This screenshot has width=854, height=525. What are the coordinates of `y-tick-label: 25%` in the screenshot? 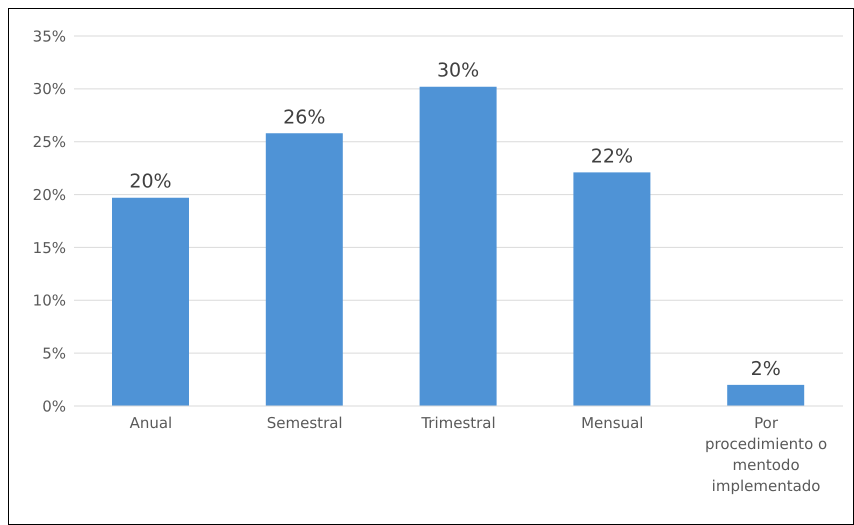 It's located at (49, 142).